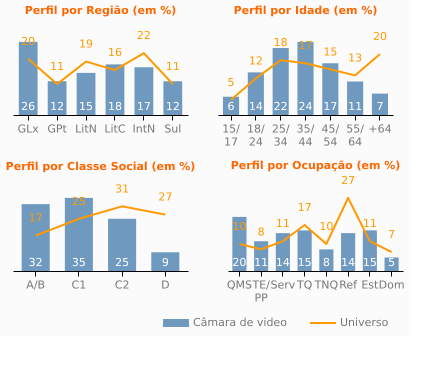 The height and width of the screenshot is (367, 440). I want to click on data-label: 6, so click(231, 106).